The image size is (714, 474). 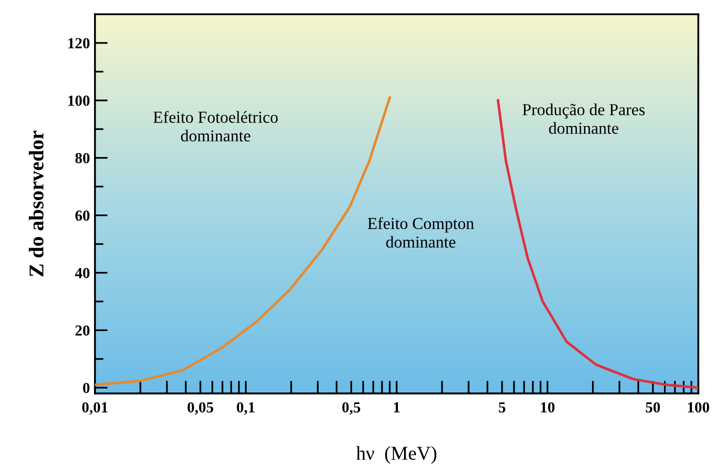 I want to click on x-tick-label: 0,01, so click(x=95, y=408).